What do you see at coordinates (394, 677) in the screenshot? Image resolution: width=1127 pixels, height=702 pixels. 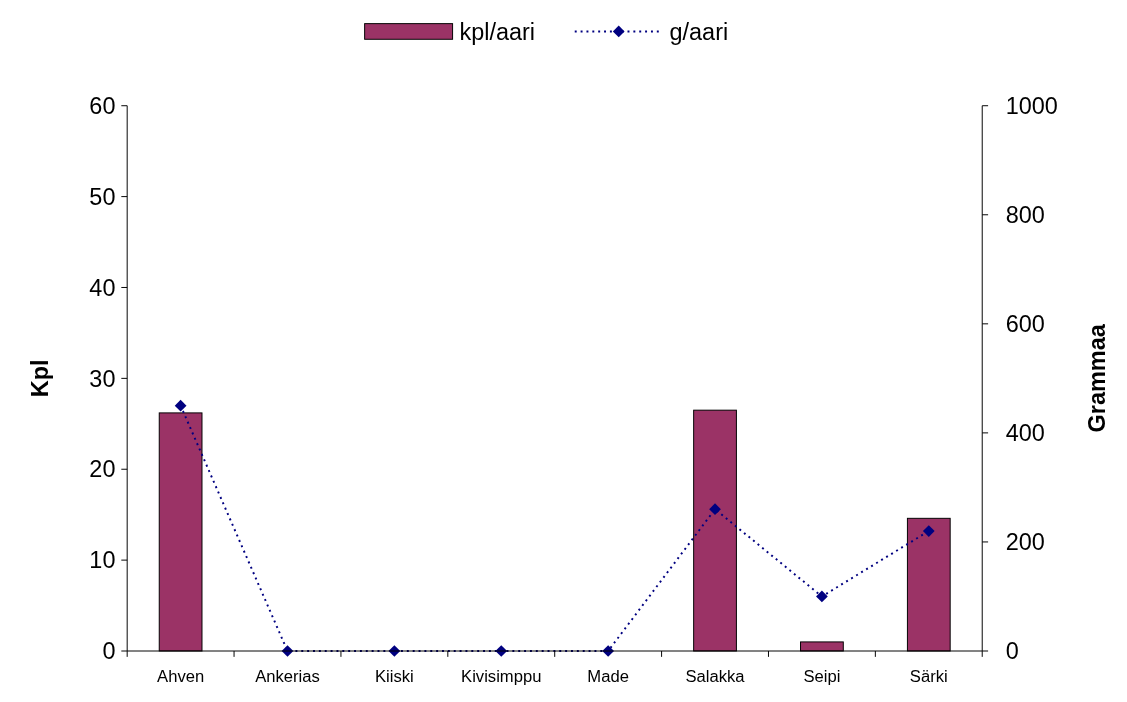 I see `x-tick-label: Kiiski` at bounding box center [394, 677].